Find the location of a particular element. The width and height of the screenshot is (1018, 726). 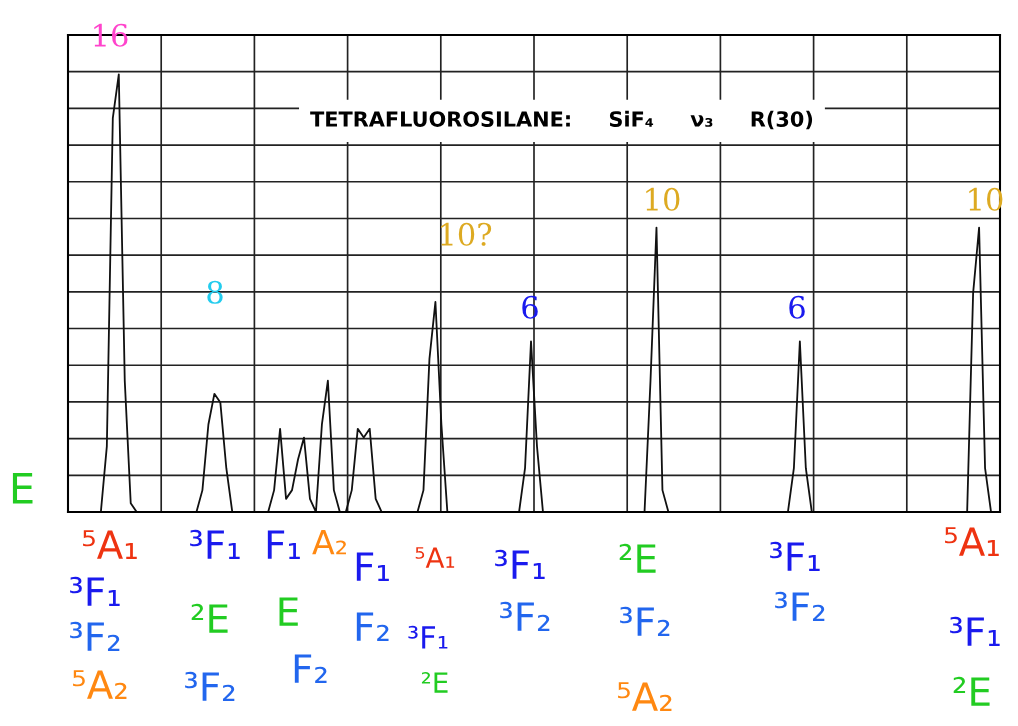

annotation: 6 is located at coordinates (797, 307).